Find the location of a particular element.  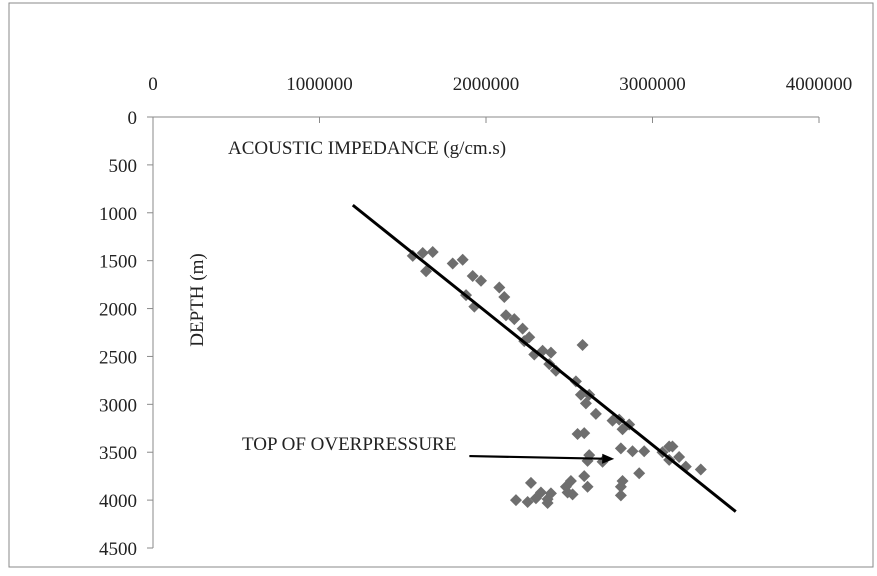

x-tick-group: 0 1000000 2000000 3000000 4000000 is located at coordinates (500, 98).